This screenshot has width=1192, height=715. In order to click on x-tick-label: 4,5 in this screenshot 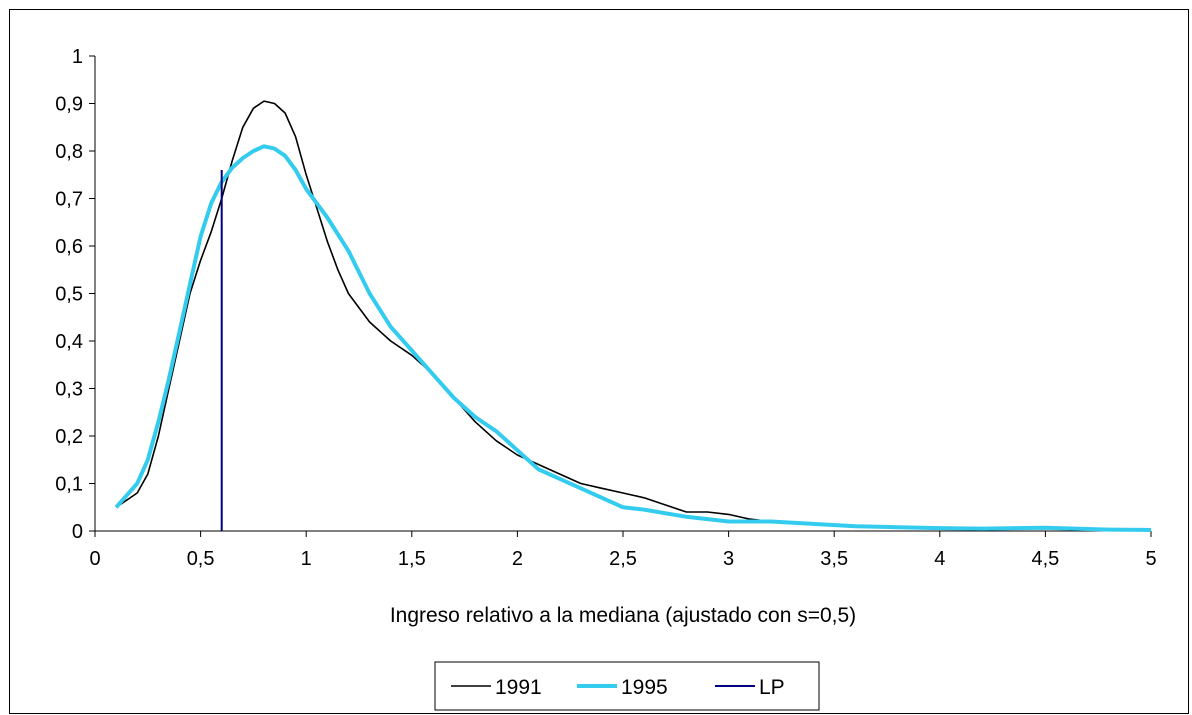, I will do `click(1045, 559)`.